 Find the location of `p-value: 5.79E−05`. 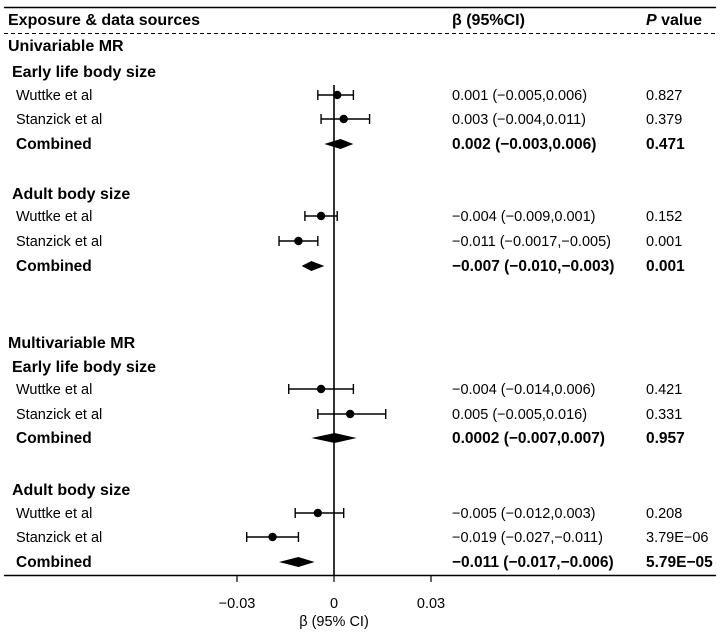

p-value: 5.79E−05 is located at coordinates (679, 562).